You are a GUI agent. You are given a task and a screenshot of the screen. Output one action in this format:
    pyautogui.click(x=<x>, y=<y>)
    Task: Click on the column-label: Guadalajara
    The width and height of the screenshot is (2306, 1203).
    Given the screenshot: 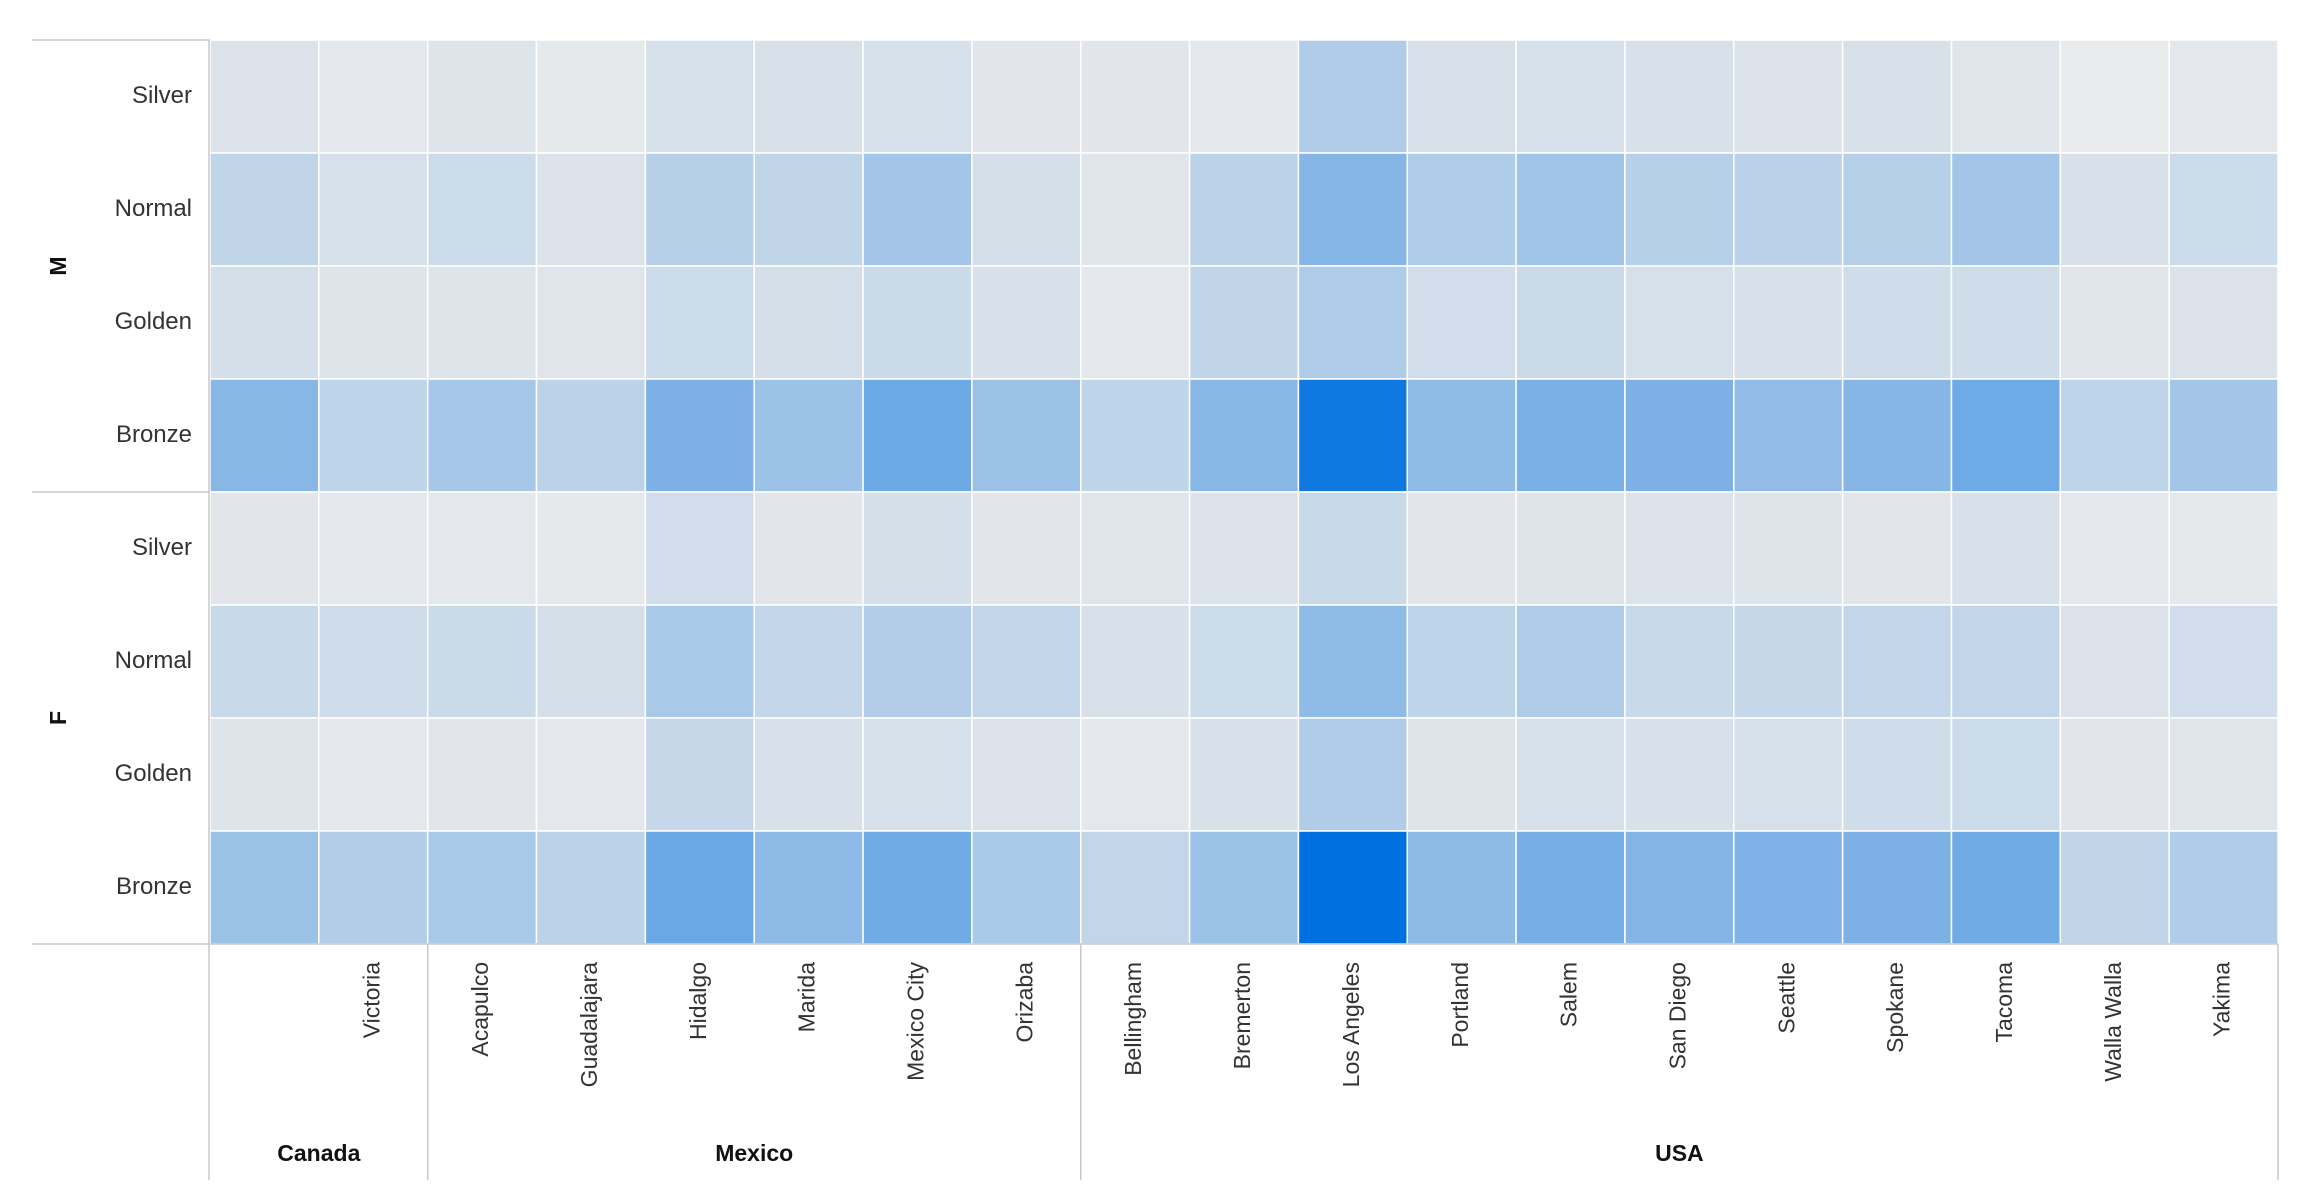 What is the action you would take?
    pyautogui.click(x=589, y=1025)
    